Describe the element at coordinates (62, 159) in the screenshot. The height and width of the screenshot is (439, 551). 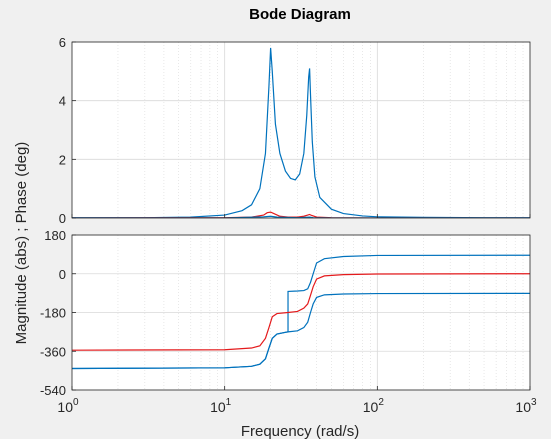
I see `magnitude-y-tick-label: 2` at that location.